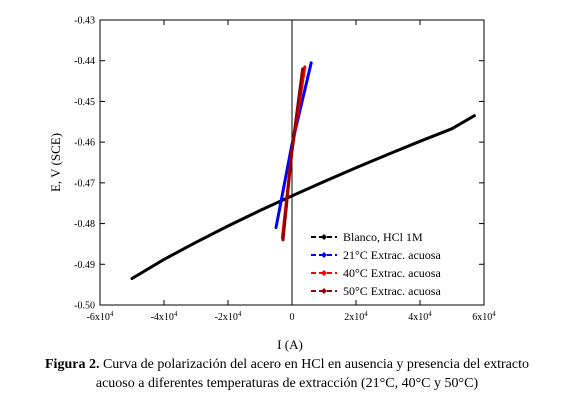 This screenshot has width=574, height=404. What do you see at coordinates (392, 291) in the screenshot?
I see `legend-label-3: 50°C Extrac. acuosa` at bounding box center [392, 291].